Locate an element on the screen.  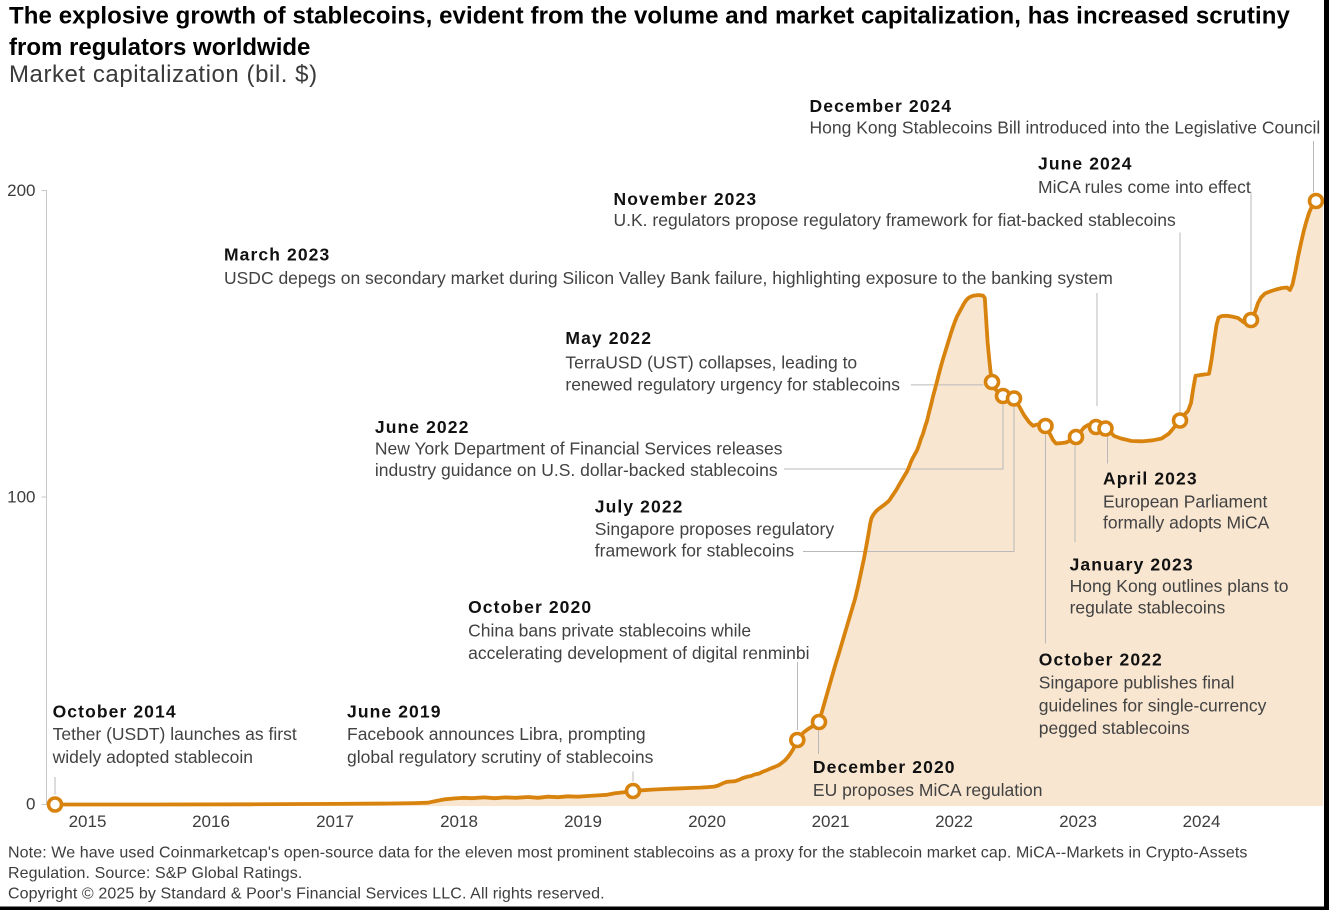
svg-text: 2018 is located at coordinates (459, 821).